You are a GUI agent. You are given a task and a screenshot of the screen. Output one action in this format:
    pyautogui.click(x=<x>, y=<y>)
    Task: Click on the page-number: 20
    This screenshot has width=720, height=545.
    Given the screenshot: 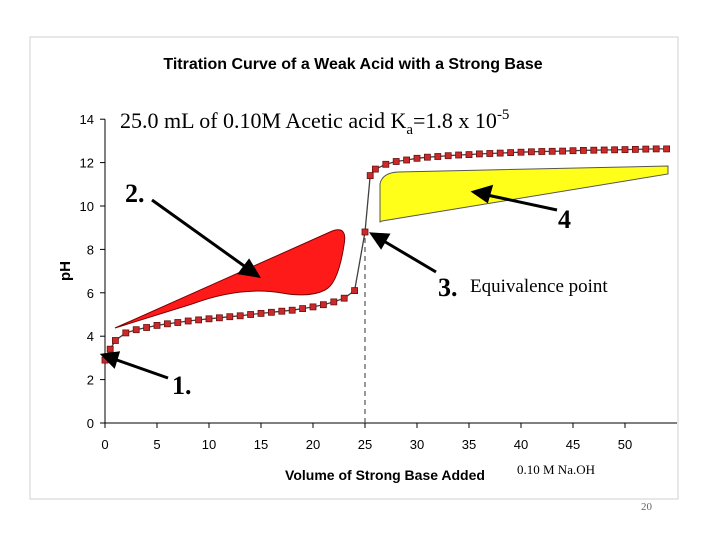 What is the action you would take?
    pyautogui.click(x=647, y=507)
    